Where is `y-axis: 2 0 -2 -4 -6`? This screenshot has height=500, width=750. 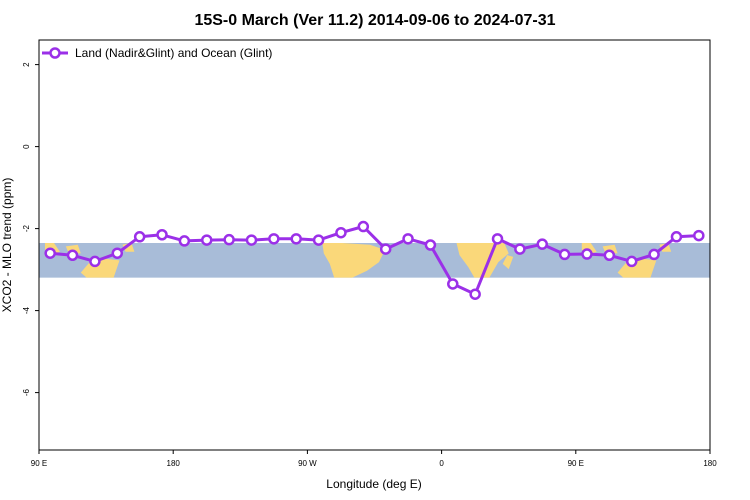 y-axis: 2 0 -2 -4 -6 is located at coordinates (30, 229).